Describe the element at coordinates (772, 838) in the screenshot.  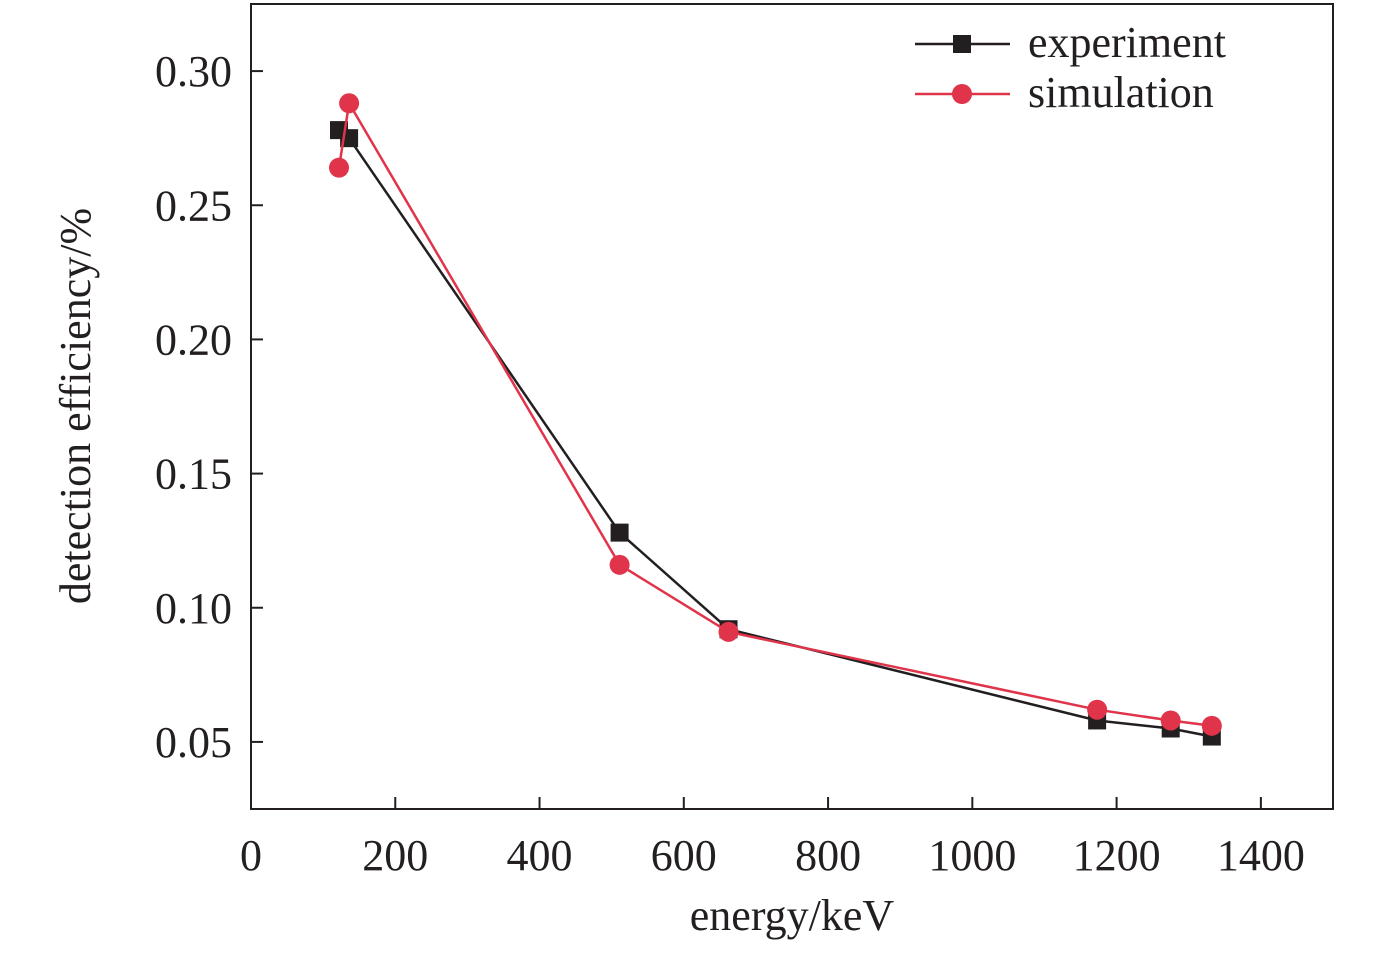
I see `x-axis: 0 200 400 600 800 1000 1200 1400` at that location.